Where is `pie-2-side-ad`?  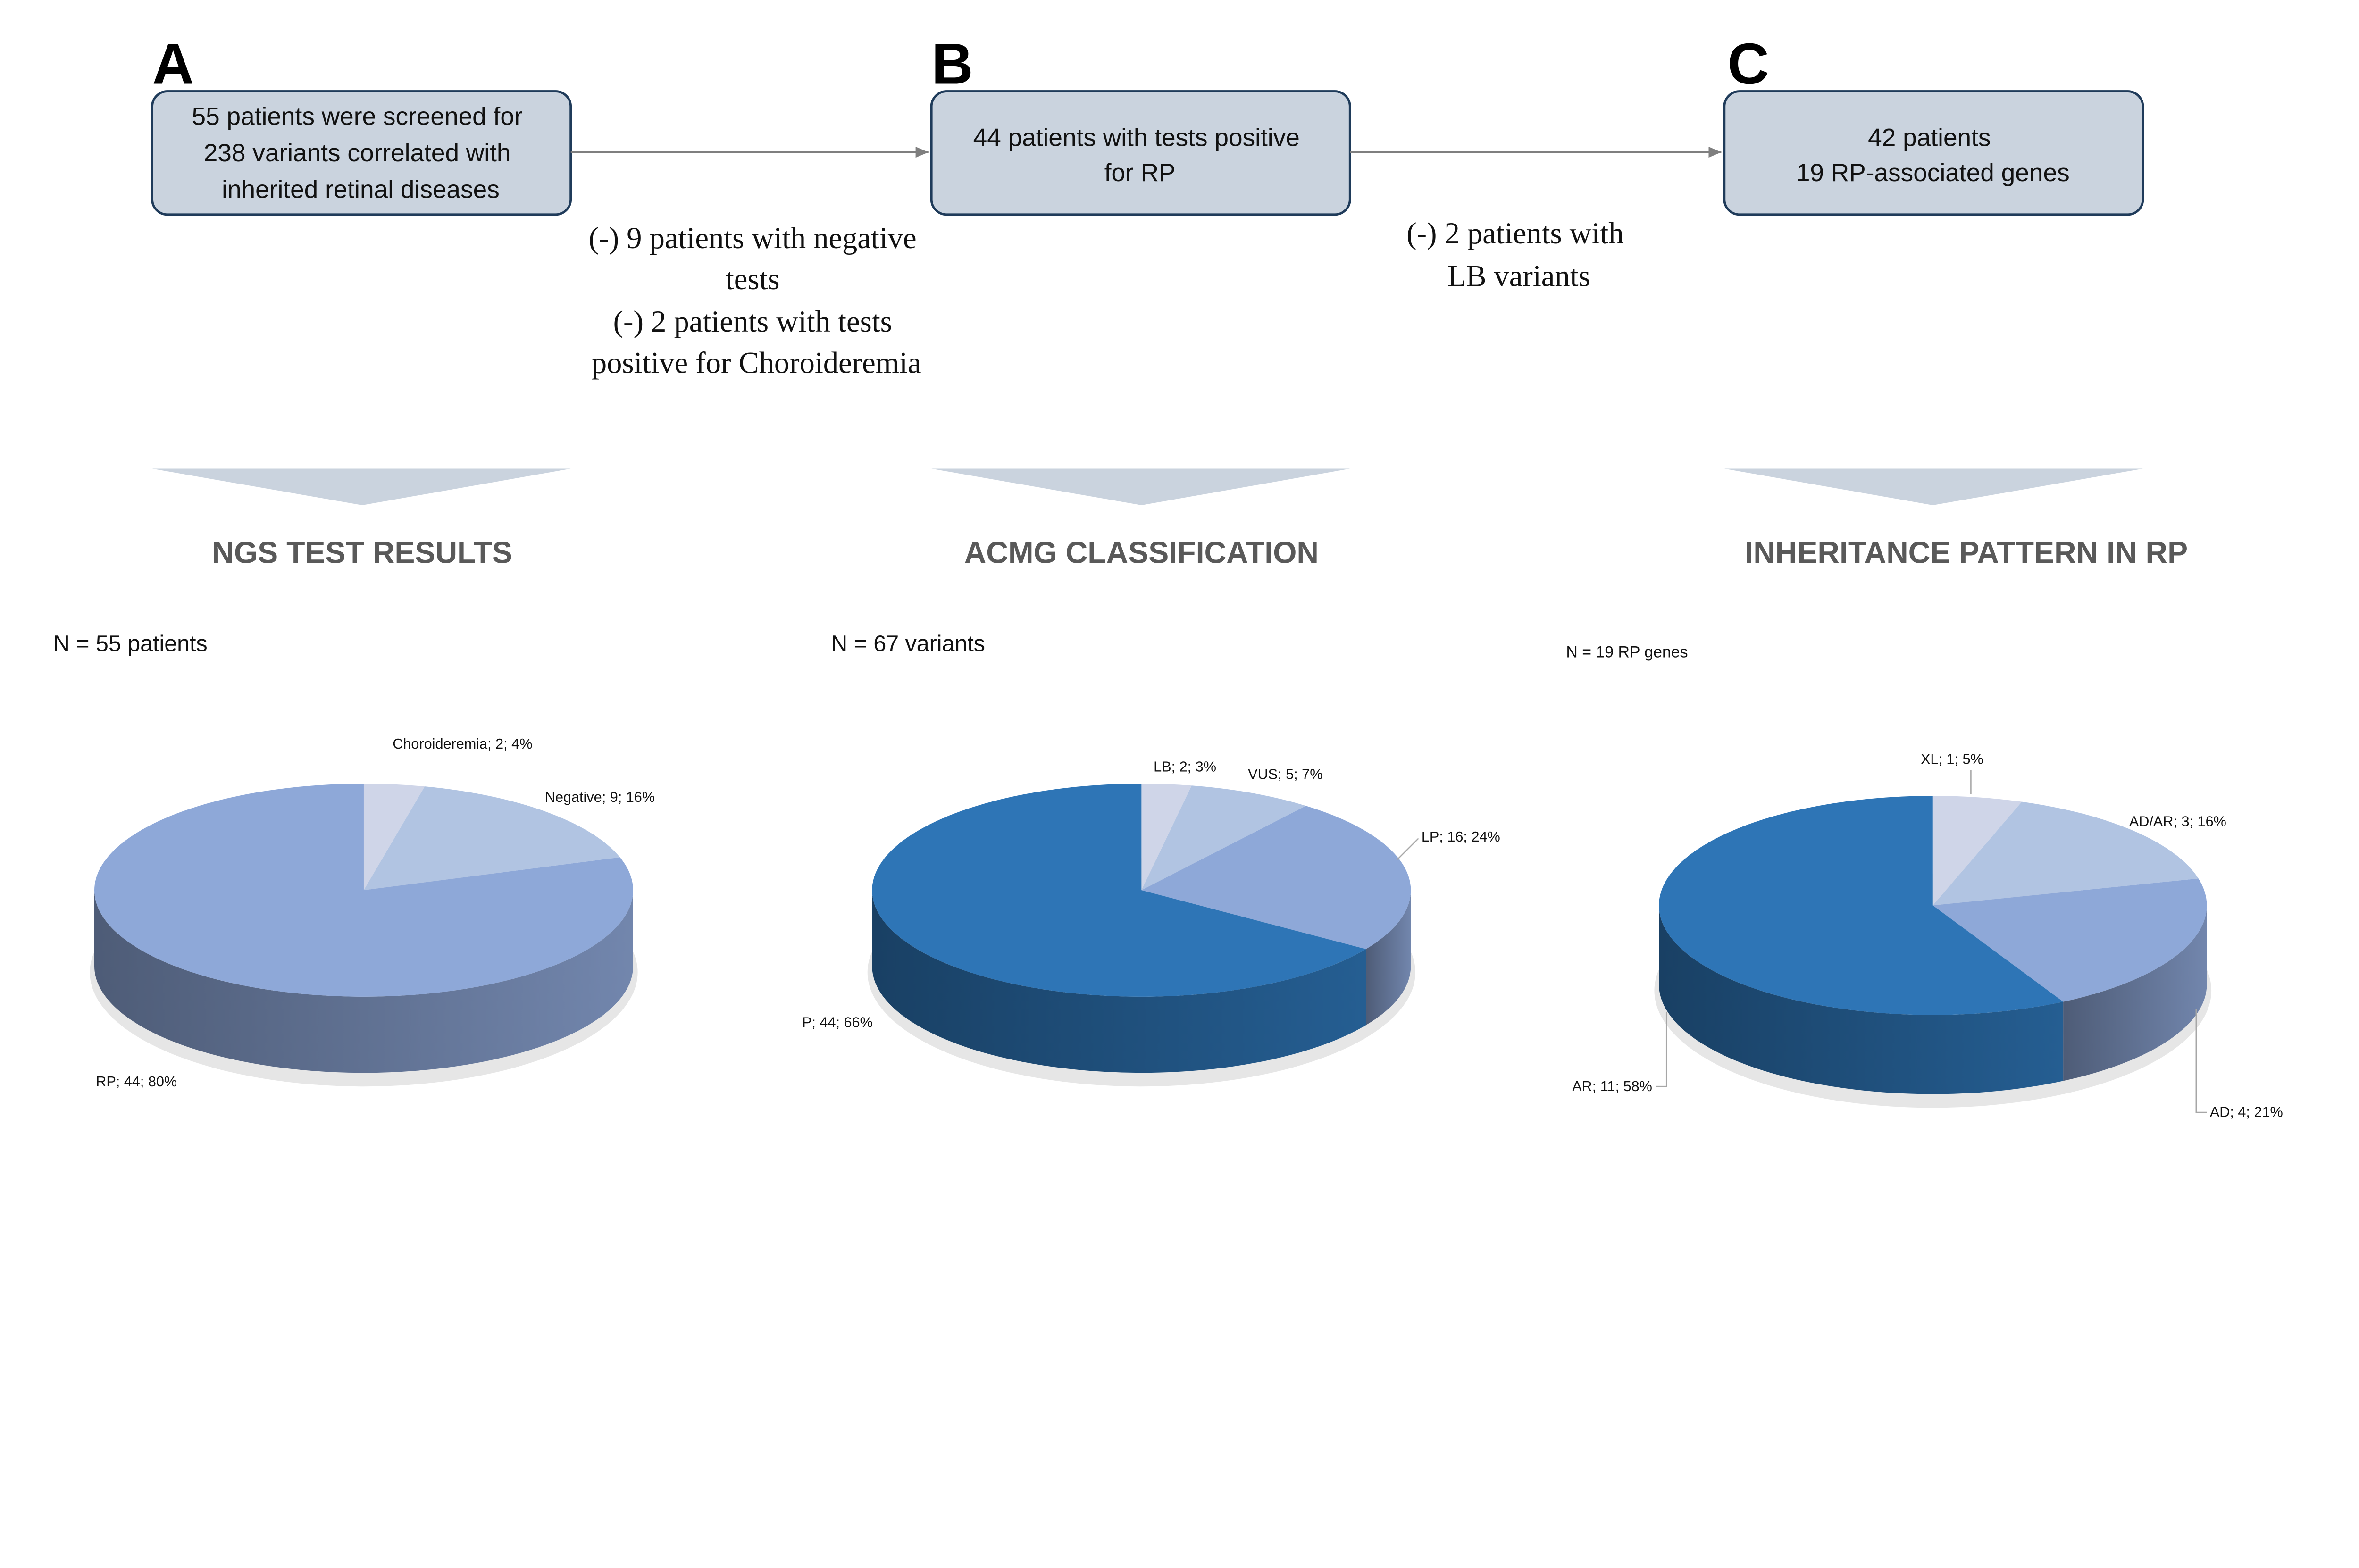 pie-2-side-ad is located at coordinates (2135, 993).